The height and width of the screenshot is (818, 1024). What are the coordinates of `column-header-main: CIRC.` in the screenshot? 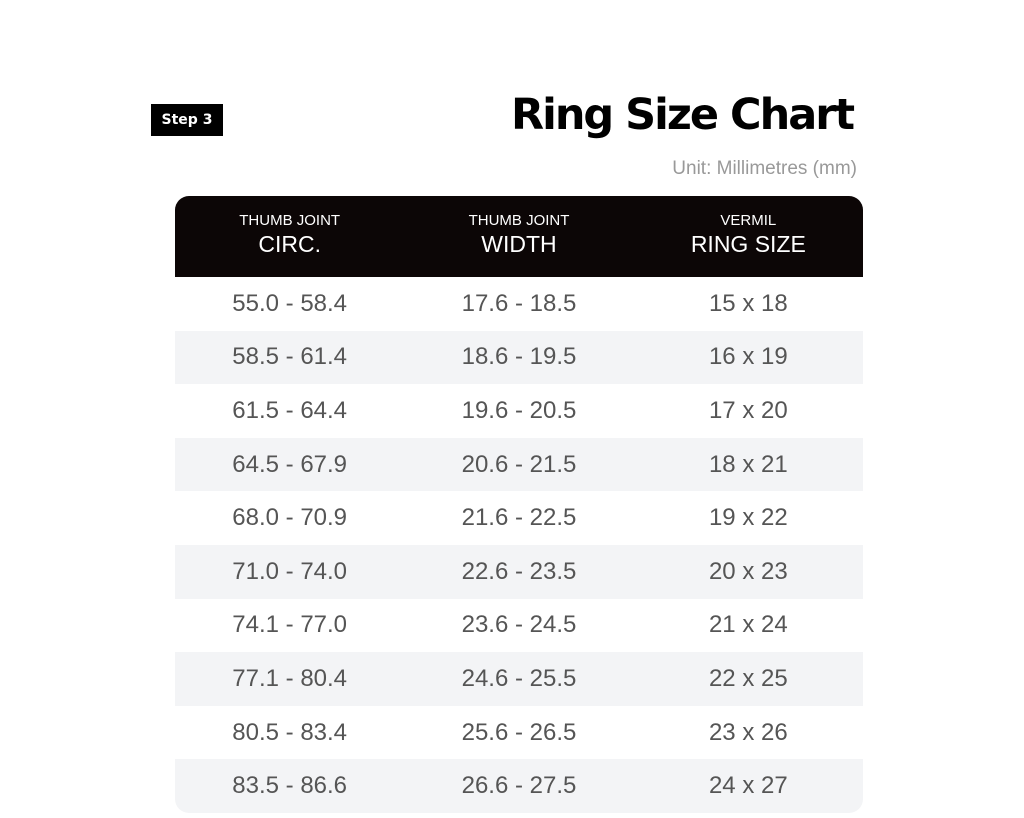 It's located at (289, 244).